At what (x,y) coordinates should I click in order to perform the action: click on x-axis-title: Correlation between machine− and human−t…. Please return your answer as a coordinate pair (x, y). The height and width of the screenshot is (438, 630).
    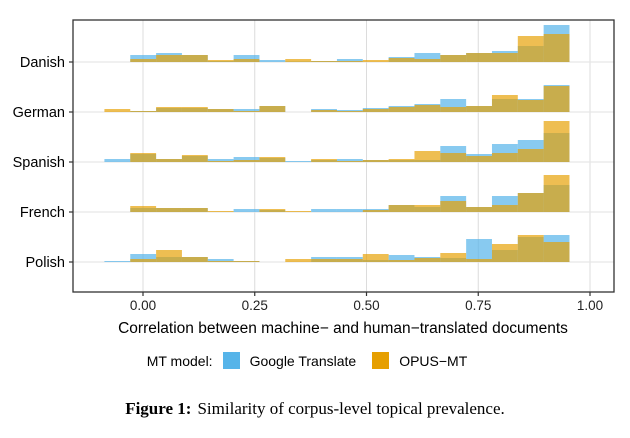
    Looking at the image, I should click on (343, 328).